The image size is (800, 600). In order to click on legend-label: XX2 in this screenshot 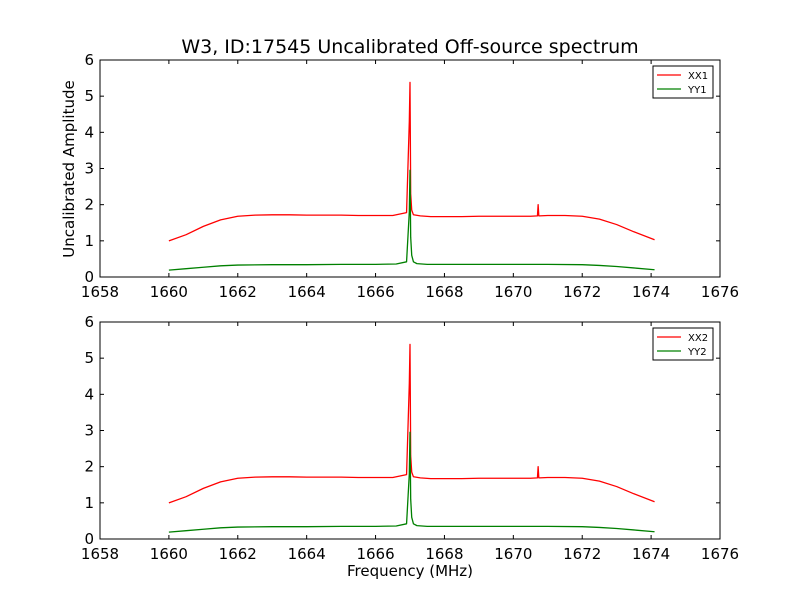, I will do `click(698, 338)`.